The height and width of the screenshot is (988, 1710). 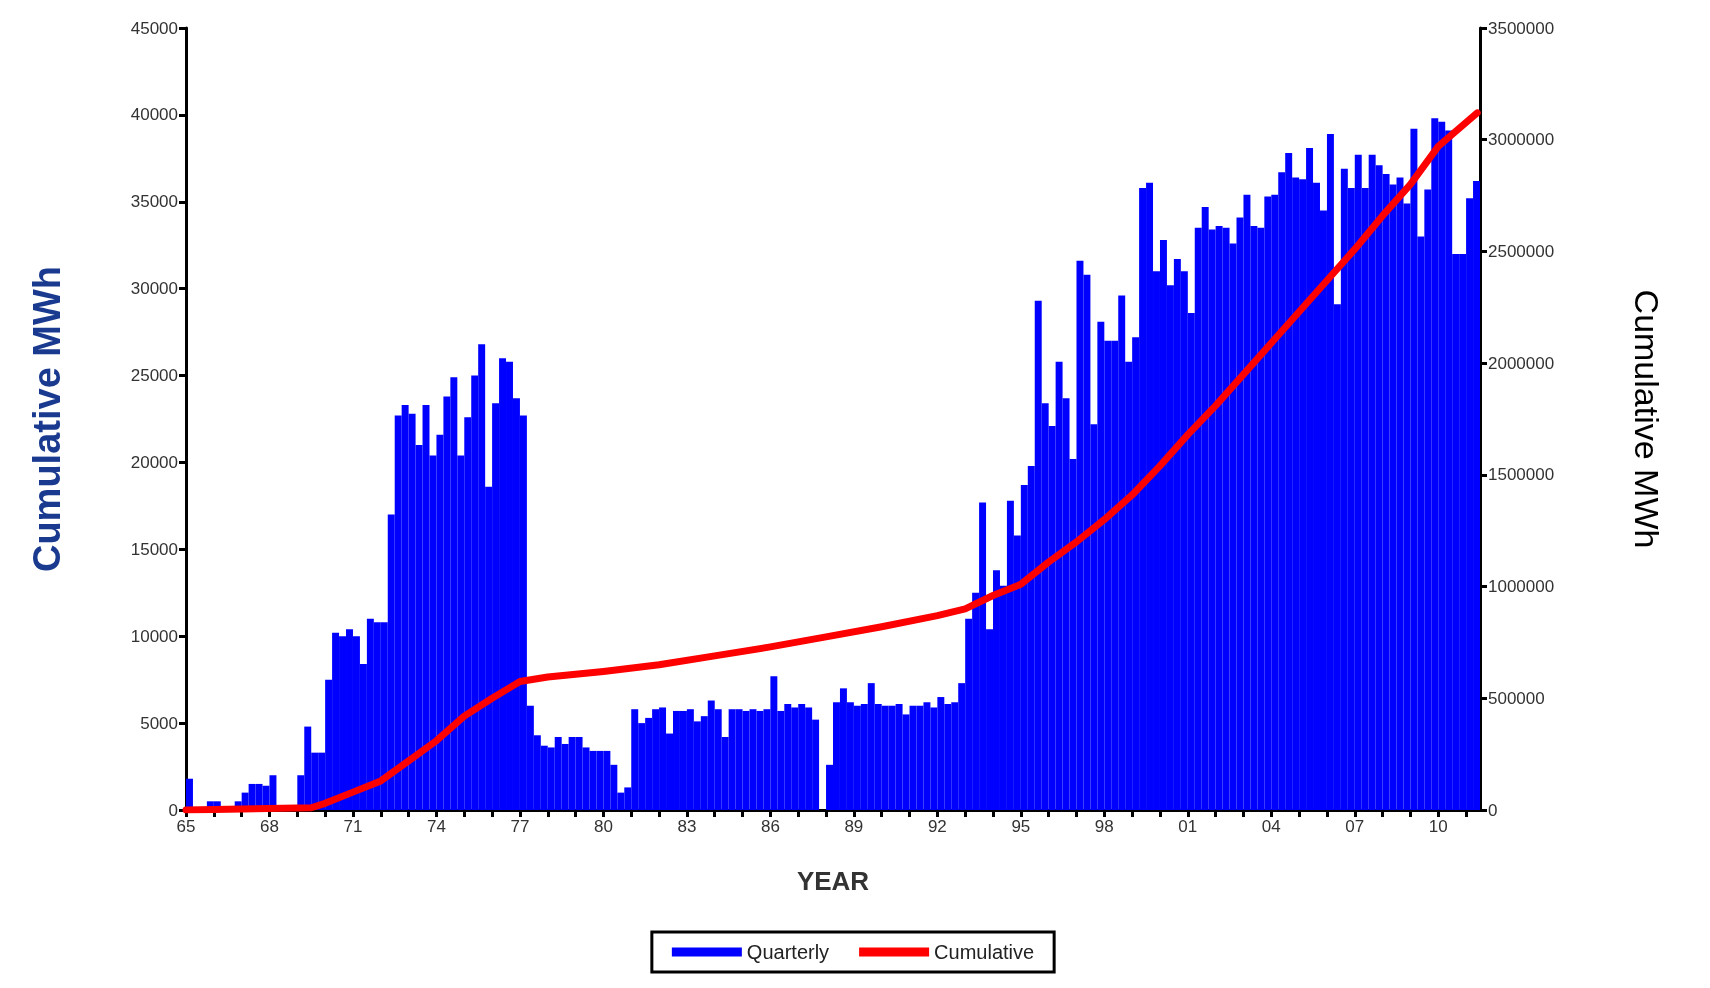 What do you see at coordinates (159, 723) in the screenshot?
I see `y-tick-label: 5000` at bounding box center [159, 723].